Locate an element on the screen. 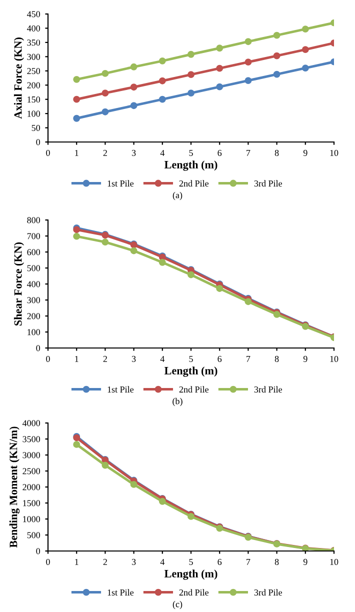 The width and height of the screenshot is (355, 612). y-tick-label: 350 is located at coordinates (33, 43).